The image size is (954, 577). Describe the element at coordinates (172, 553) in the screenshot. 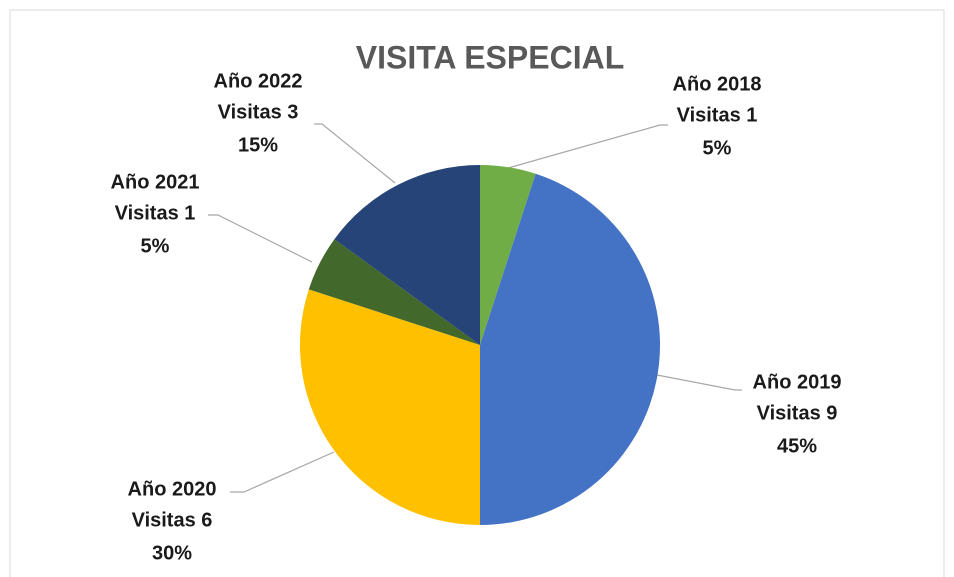

I see `slice-percent-label: 30%` at that location.